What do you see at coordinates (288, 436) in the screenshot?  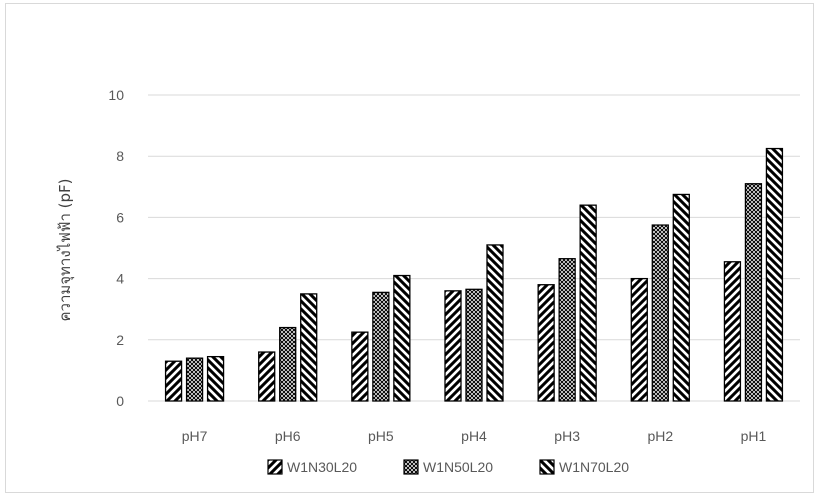 I see `x-tick-label: pH6` at bounding box center [288, 436].